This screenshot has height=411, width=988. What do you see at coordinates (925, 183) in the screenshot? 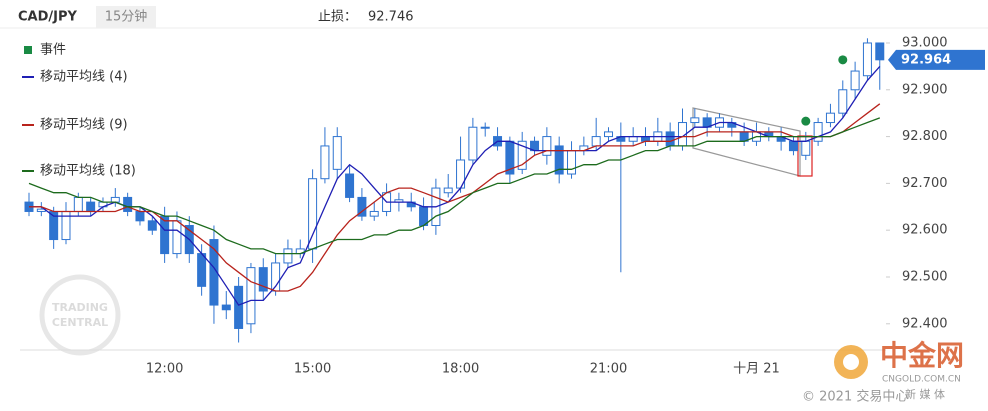
I see `y-tick-label: 92.700` at bounding box center [925, 183].